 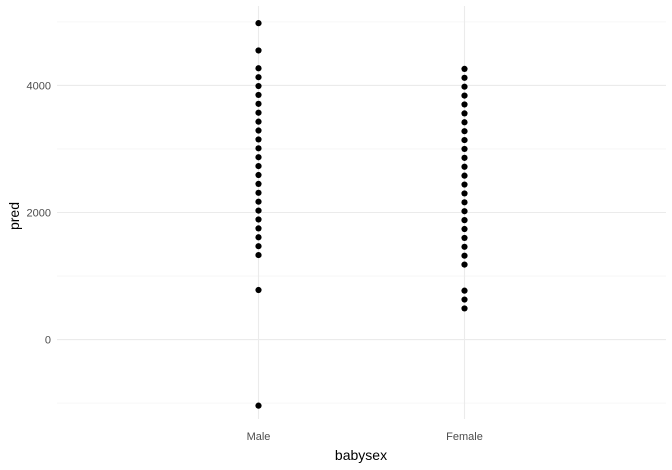 I want to click on x-tick-label: Female, so click(x=464, y=437).